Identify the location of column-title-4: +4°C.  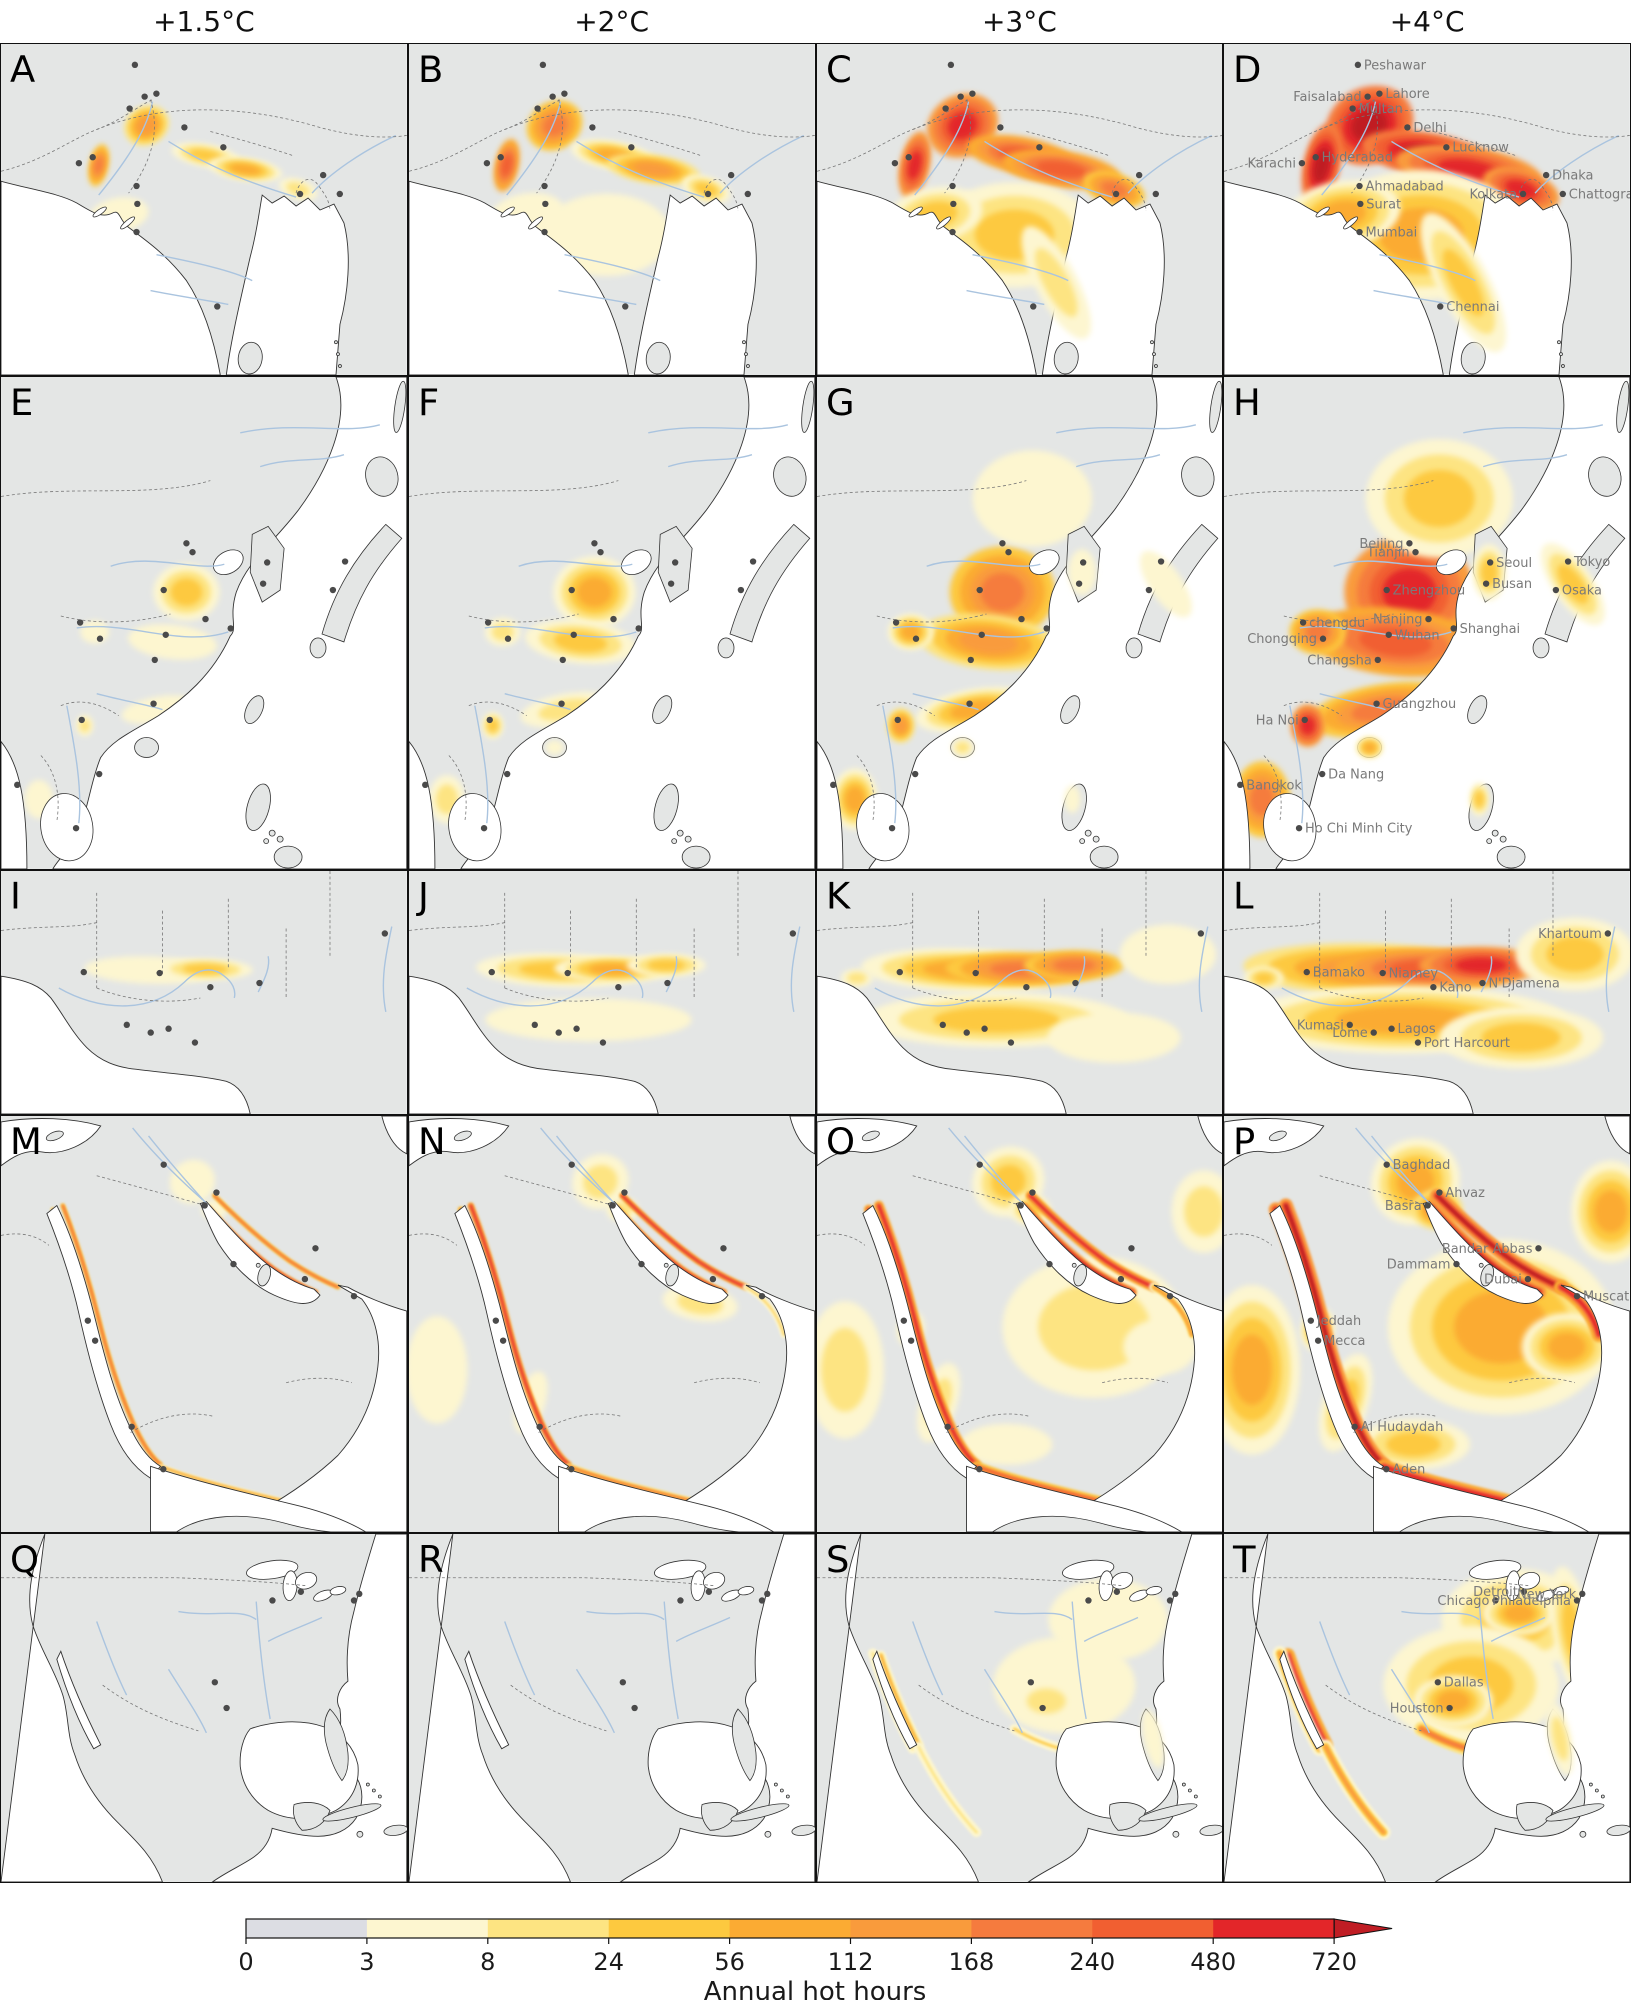
(1427, 21).